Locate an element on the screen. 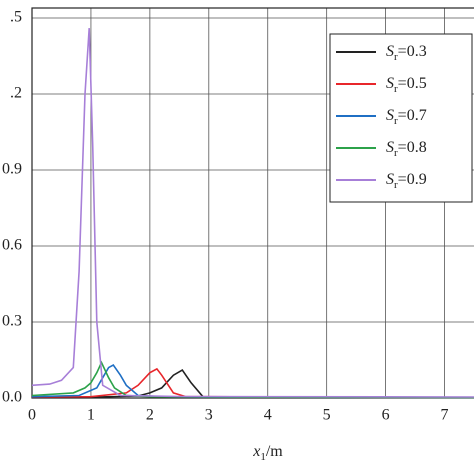 This screenshot has width=474, height=474. x-tick-label: 7 is located at coordinates (445, 415).